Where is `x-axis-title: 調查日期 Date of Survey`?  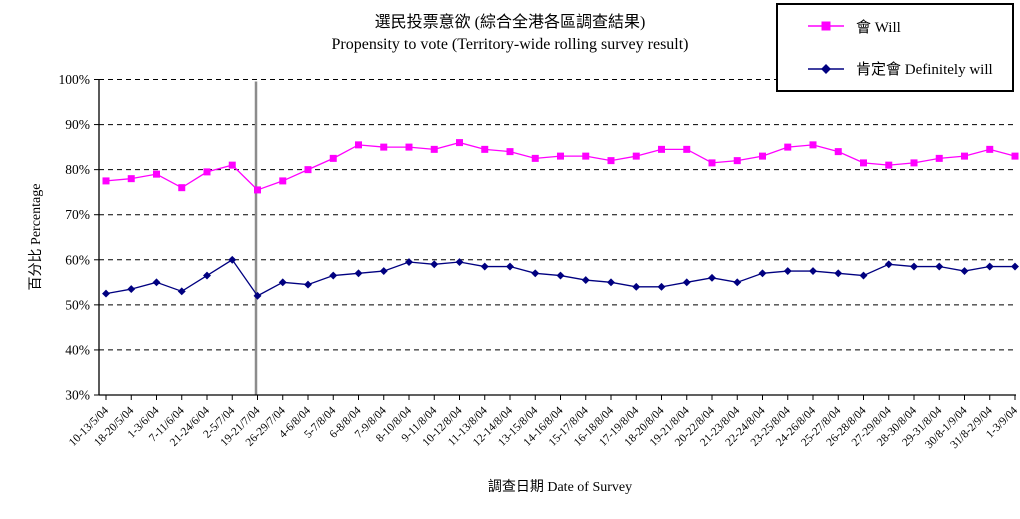
x-axis-title: 調查日期 Date of Survey is located at coordinates (560, 487).